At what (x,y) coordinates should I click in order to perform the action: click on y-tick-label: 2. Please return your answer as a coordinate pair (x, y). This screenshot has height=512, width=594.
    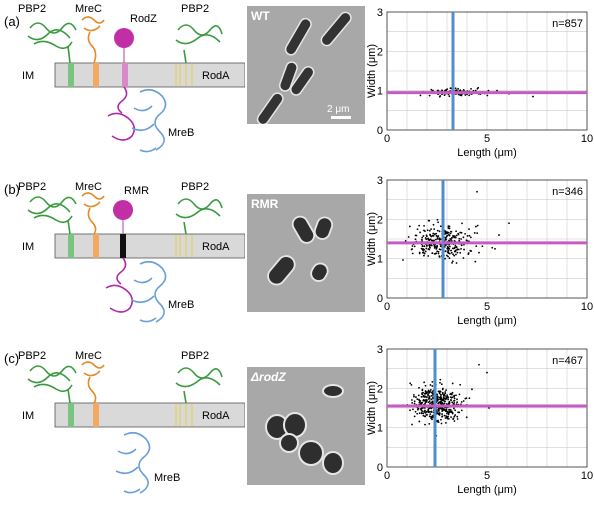
    Looking at the image, I should click on (380, 52).